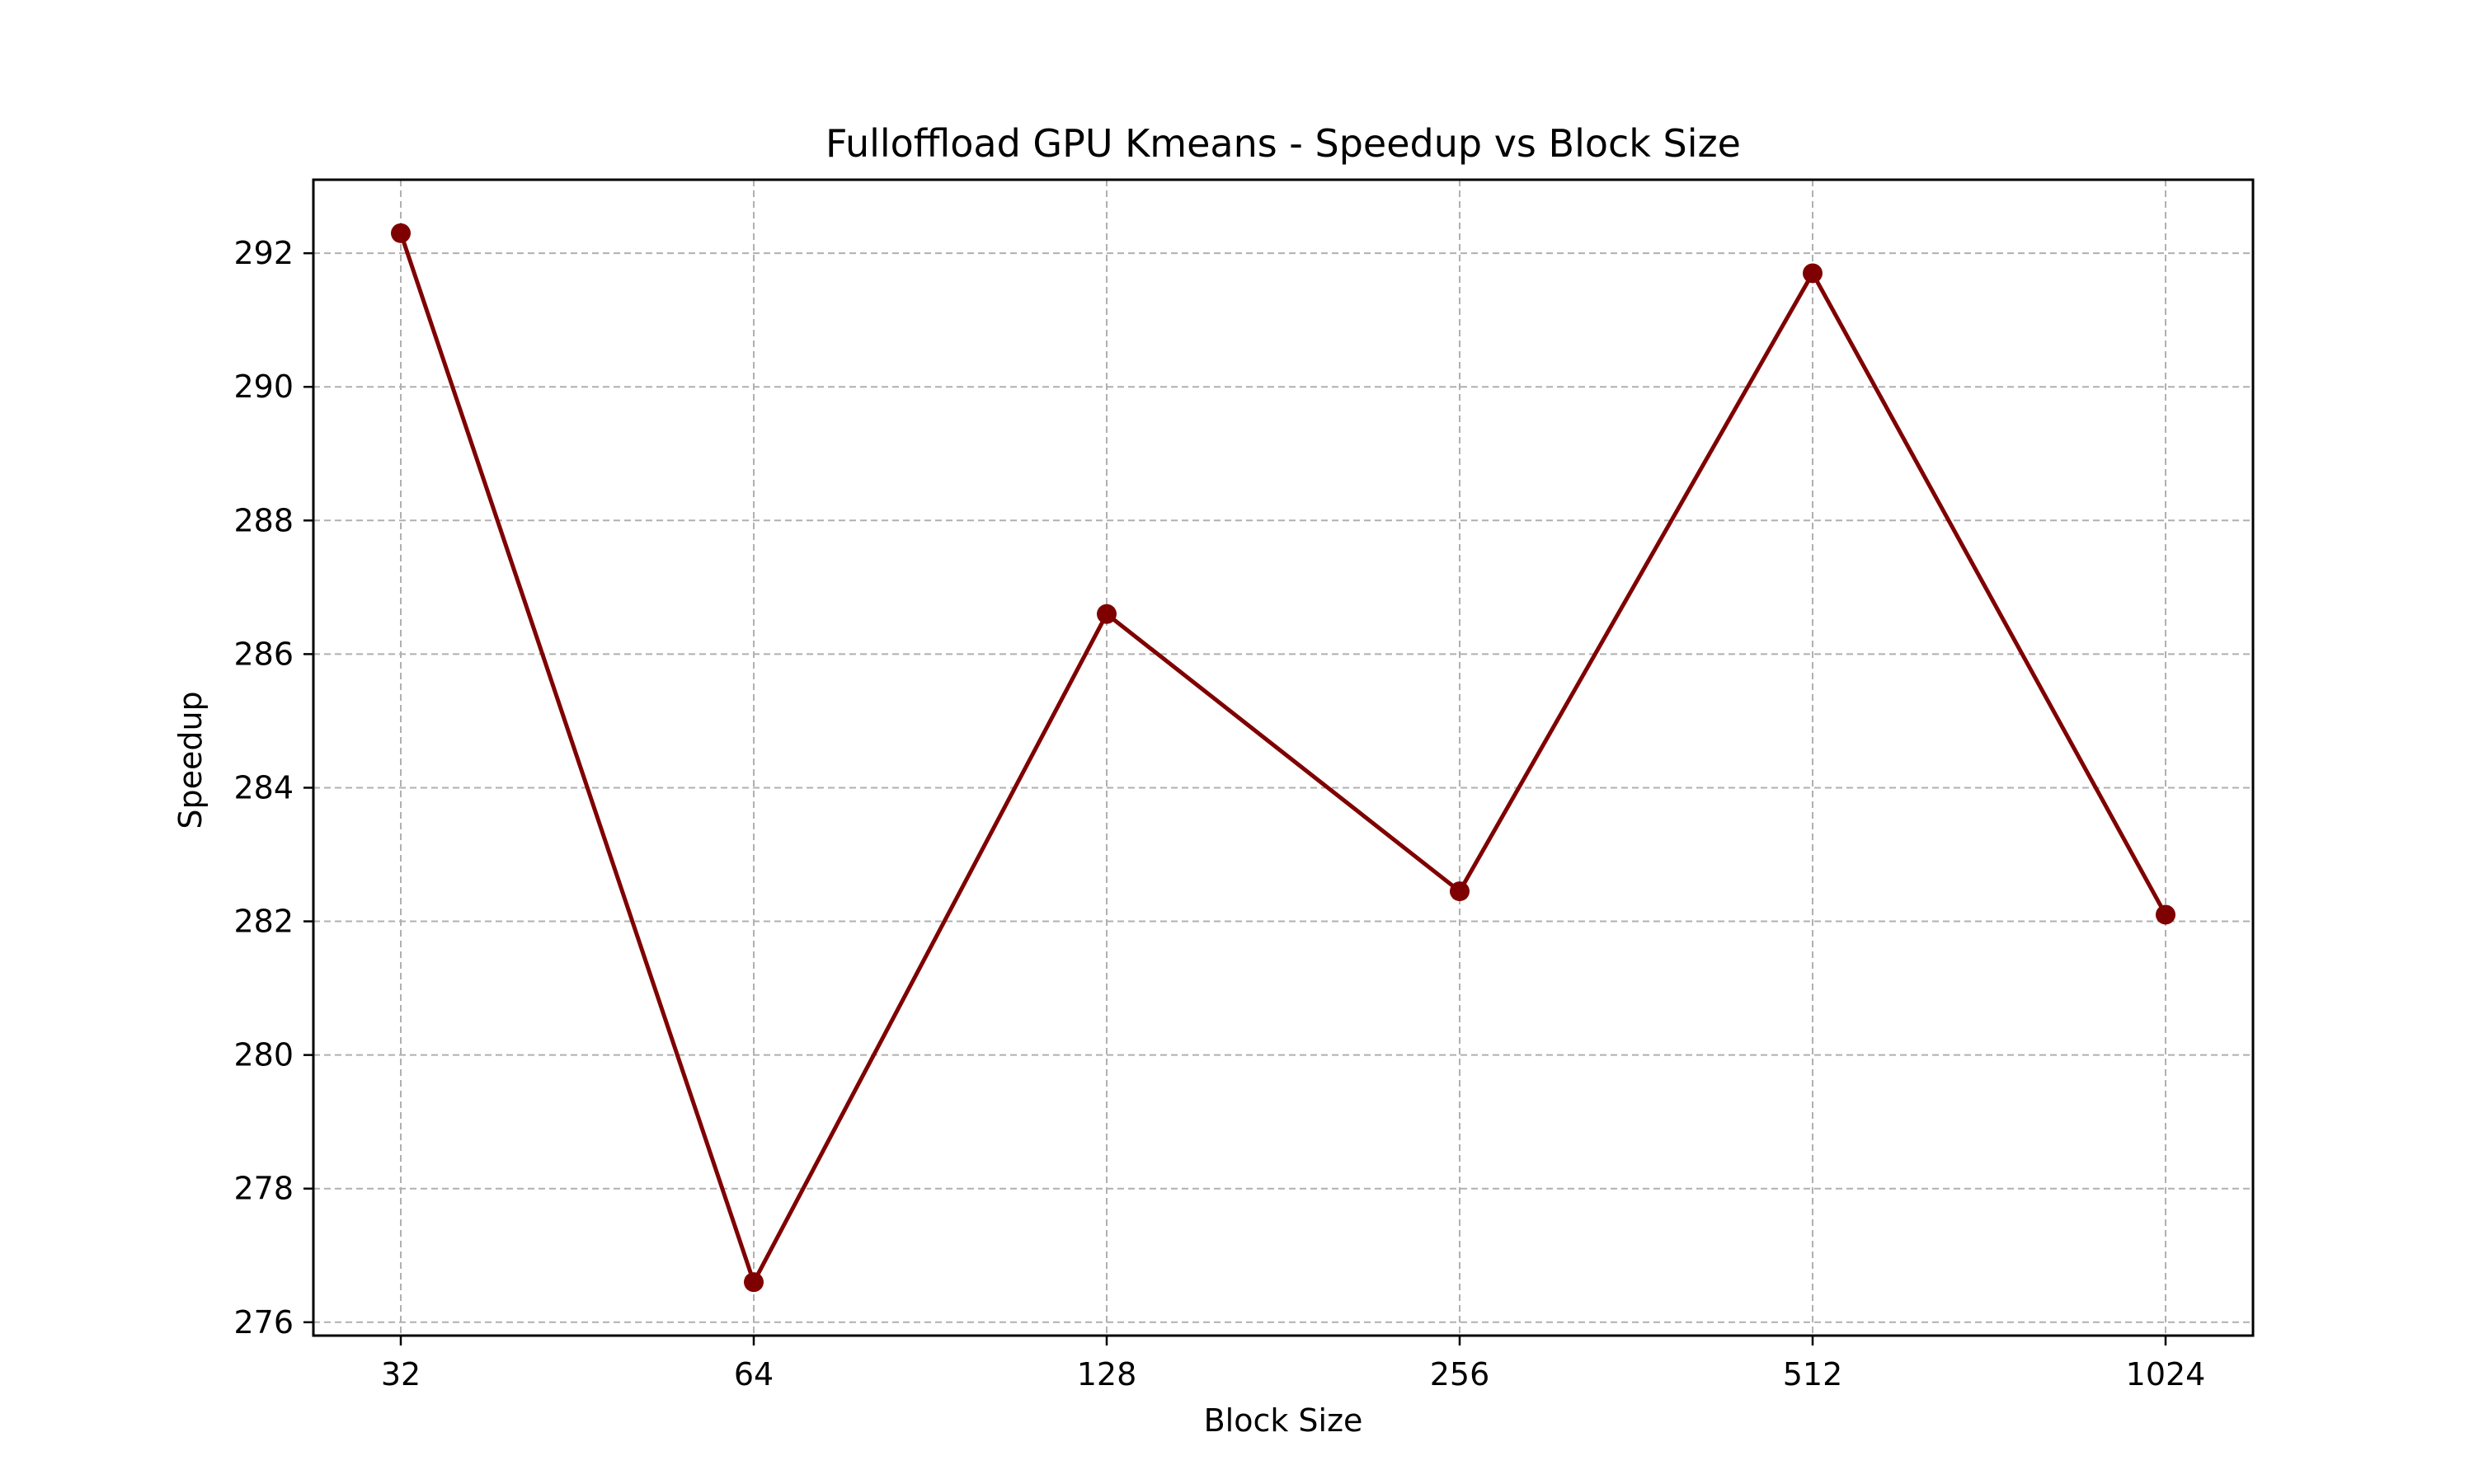 The width and height of the screenshot is (2474, 1484). Describe the element at coordinates (263, 1322) in the screenshot. I see `y-tick-label: 276` at that location.